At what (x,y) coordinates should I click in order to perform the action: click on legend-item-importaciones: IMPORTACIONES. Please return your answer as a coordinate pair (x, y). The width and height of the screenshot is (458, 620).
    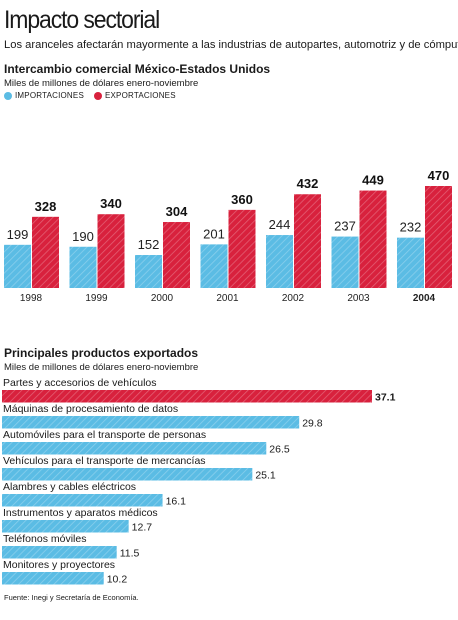
    Looking at the image, I should click on (44, 95).